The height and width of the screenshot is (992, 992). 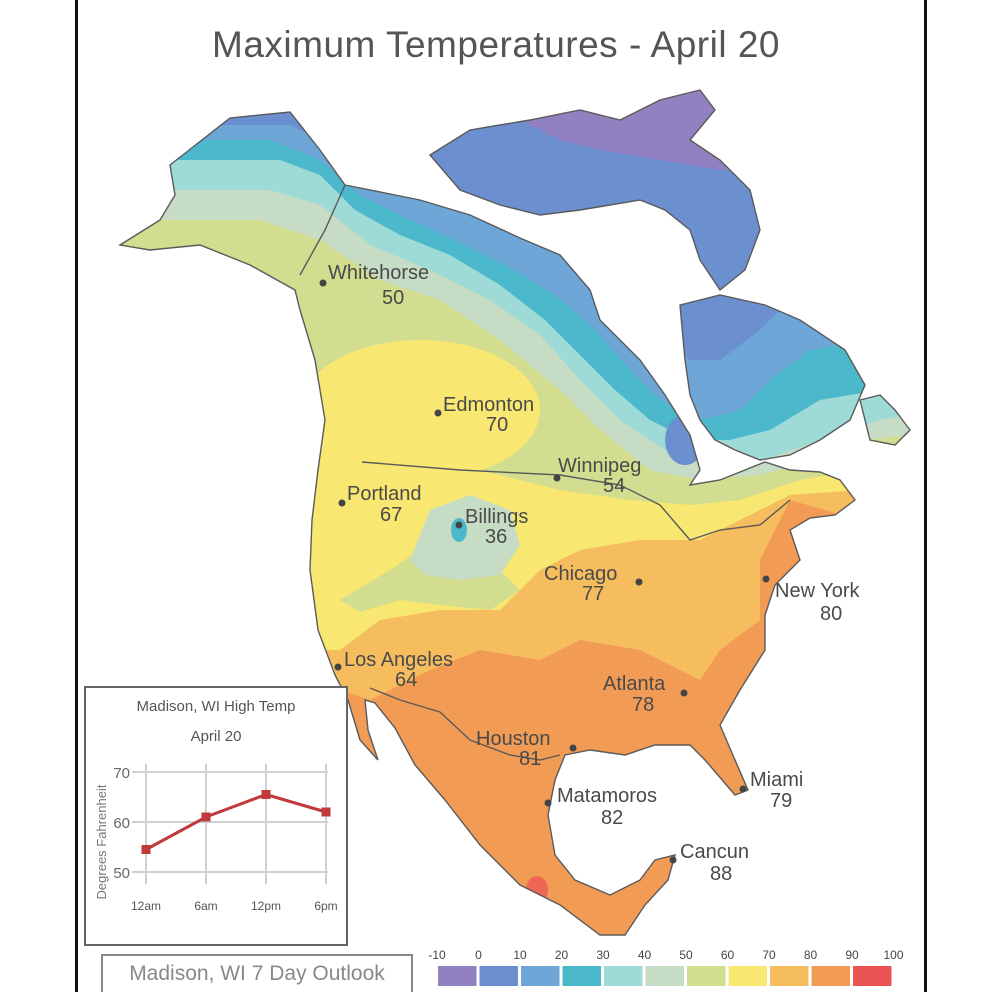 What do you see at coordinates (101, 841) in the screenshot?
I see `y-axis-label: Degrees Fahrenheit` at bounding box center [101, 841].